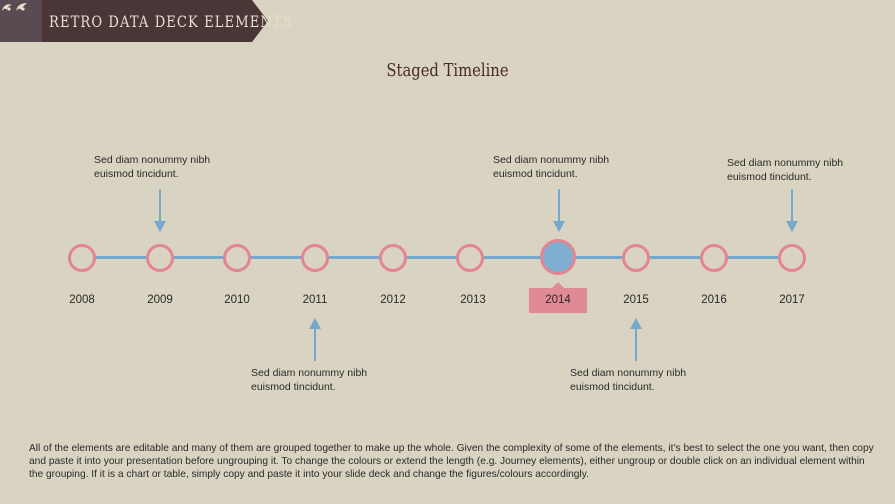 This screenshot has width=895, height=504. Describe the element at coordinates (437, 257) in the screenshot. I see `timeline-line` at that location.